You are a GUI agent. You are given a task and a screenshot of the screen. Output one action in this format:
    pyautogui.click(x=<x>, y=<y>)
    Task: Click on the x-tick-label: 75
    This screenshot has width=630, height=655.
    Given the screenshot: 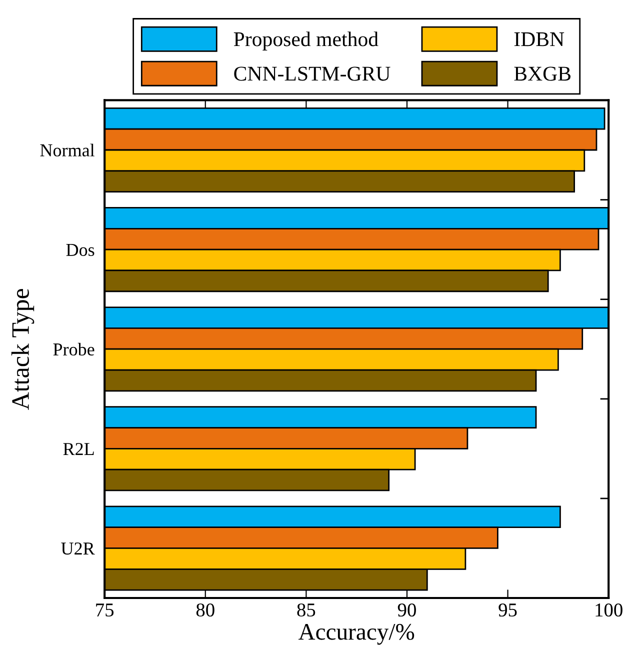 What is the action you would take?
    pyautogui.click(x=105, y=610)
    